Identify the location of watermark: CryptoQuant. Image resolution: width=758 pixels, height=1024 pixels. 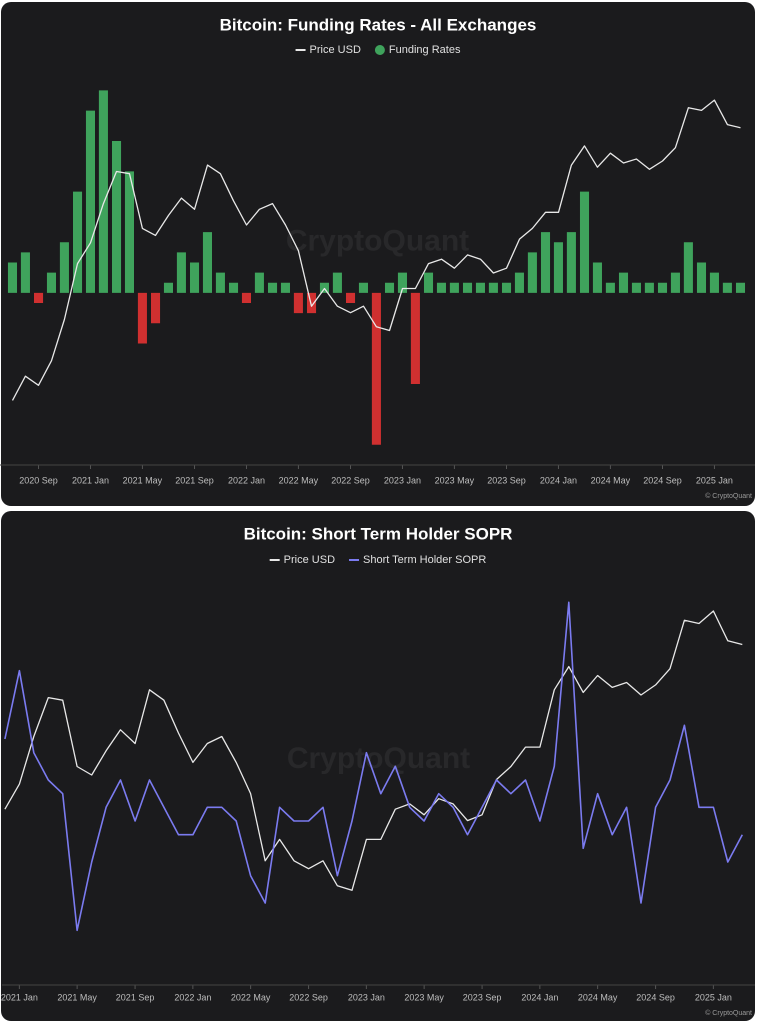
(377, 240).